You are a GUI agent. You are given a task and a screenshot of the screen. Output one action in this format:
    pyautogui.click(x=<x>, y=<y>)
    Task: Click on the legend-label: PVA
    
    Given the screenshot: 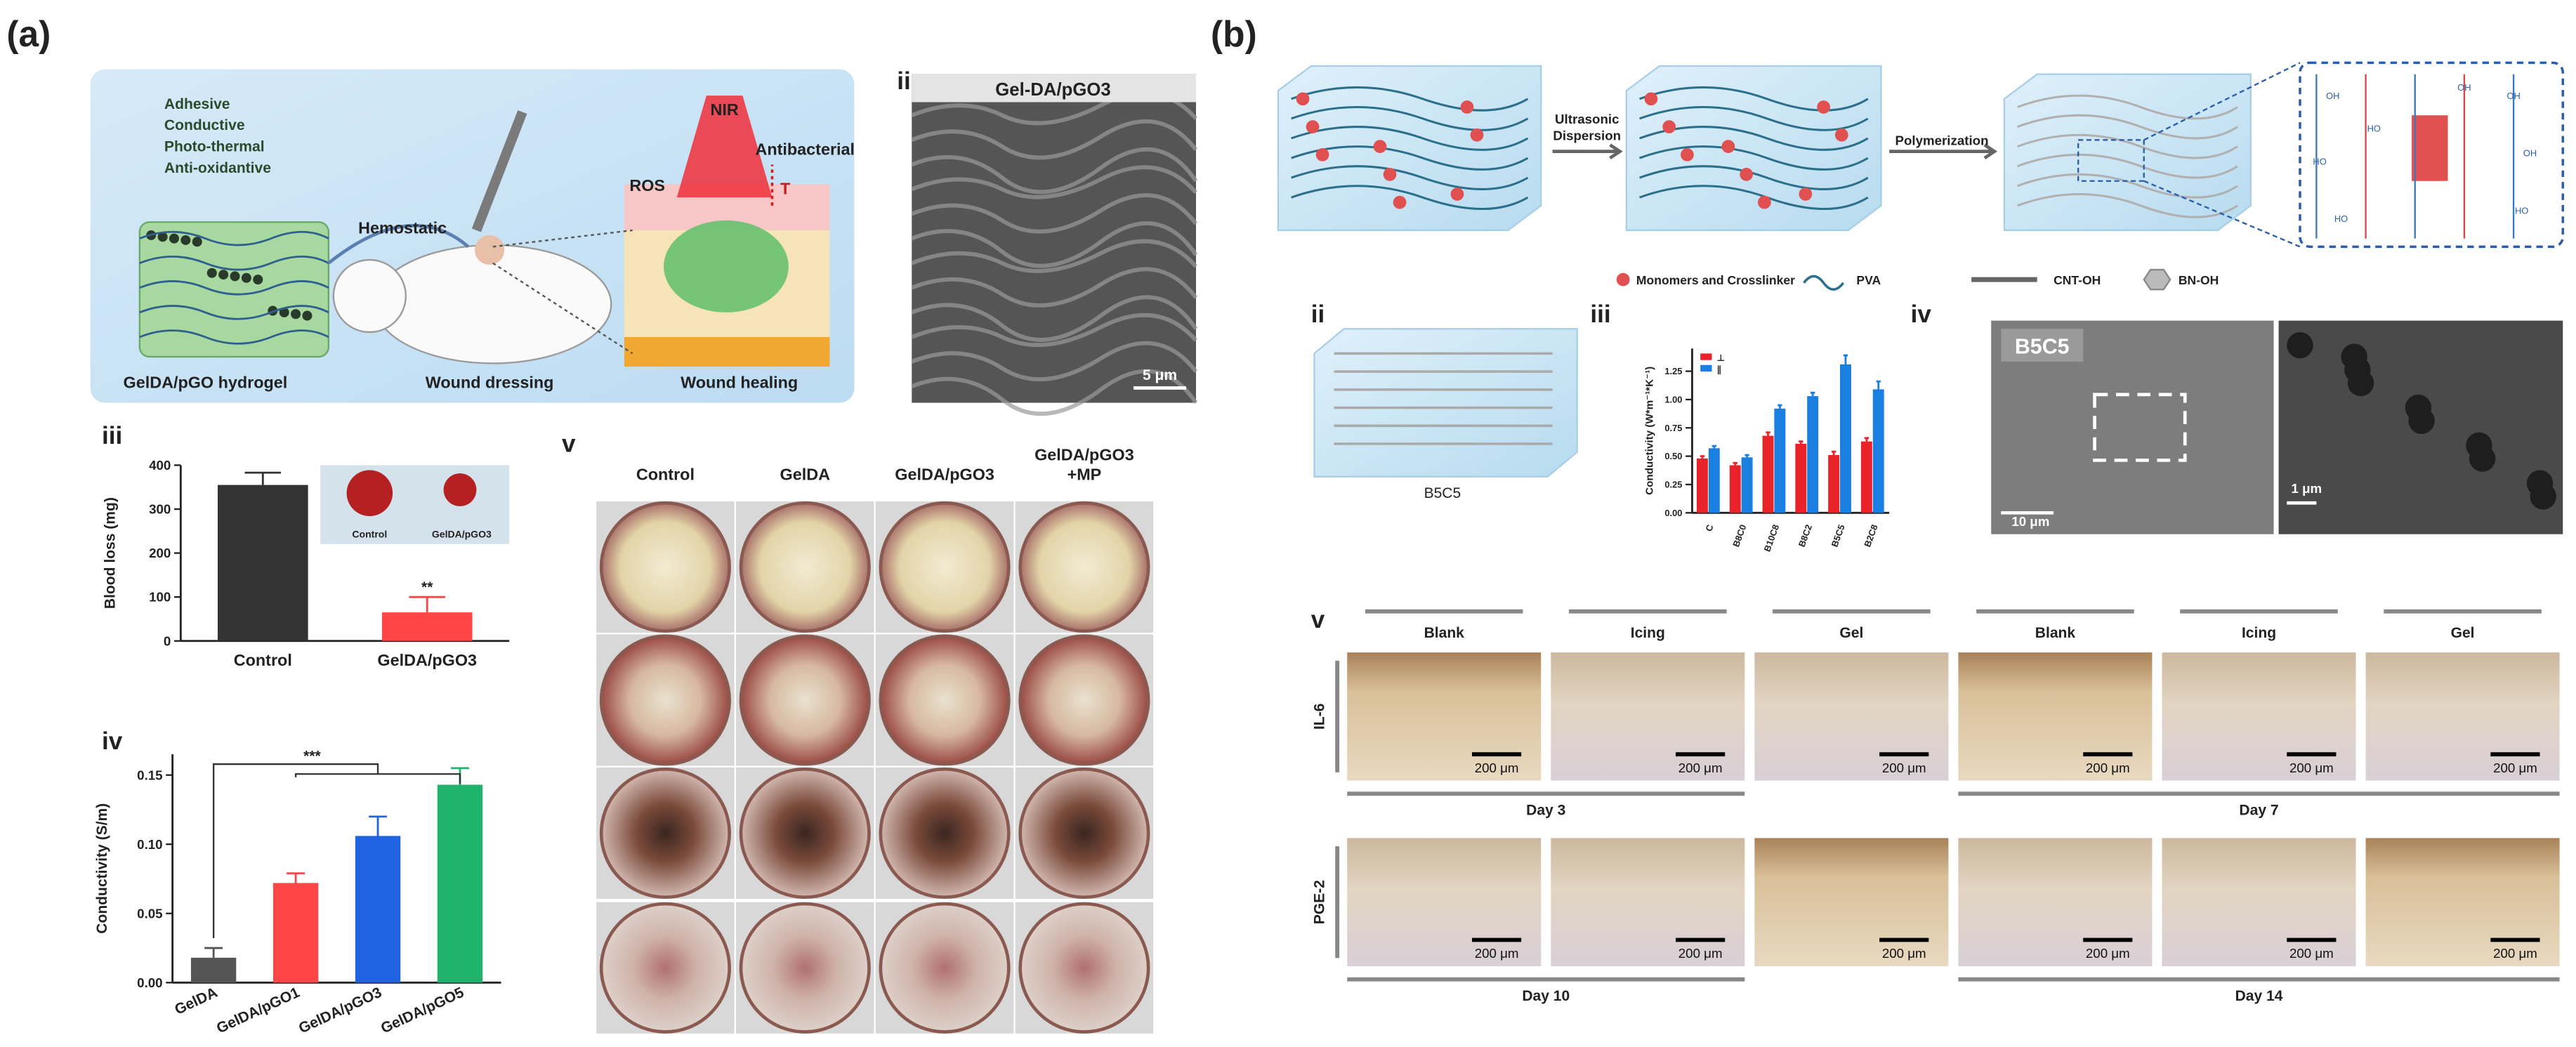 What is the action you would take?
    pyautogui.click(x=1868, y=280)
    